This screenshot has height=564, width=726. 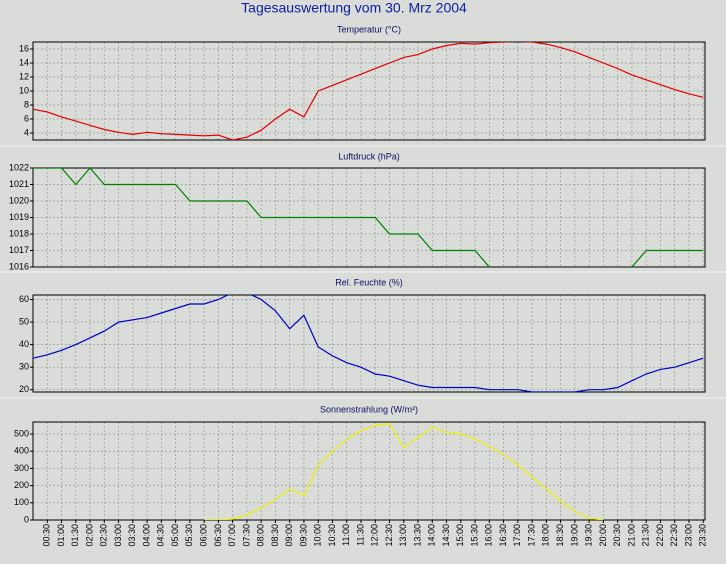 What do you see at coordinates (589, 535) in the screenshot?
I see `x-tick-label: 19:30` at bounding box center [589, 535].